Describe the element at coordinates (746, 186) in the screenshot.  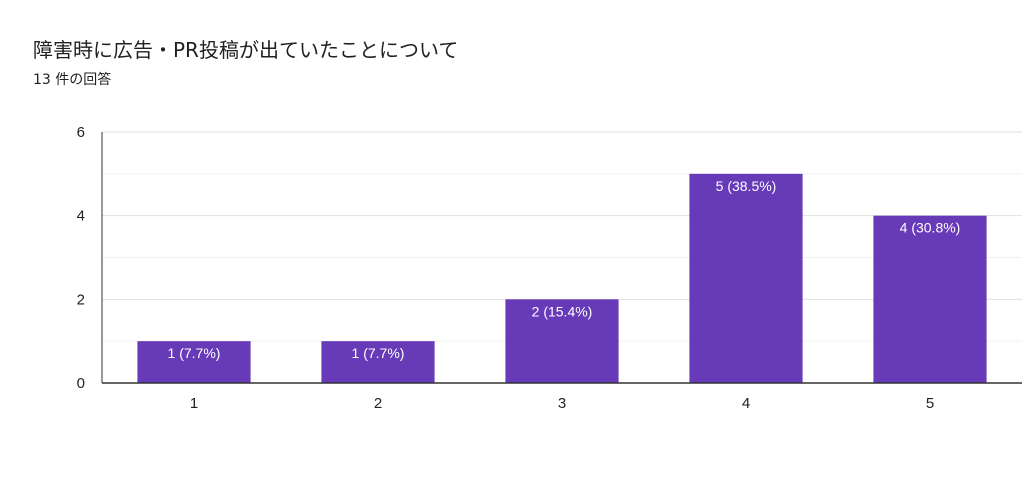
I see `bar-data-label: 5 (38.5%)` at that location.